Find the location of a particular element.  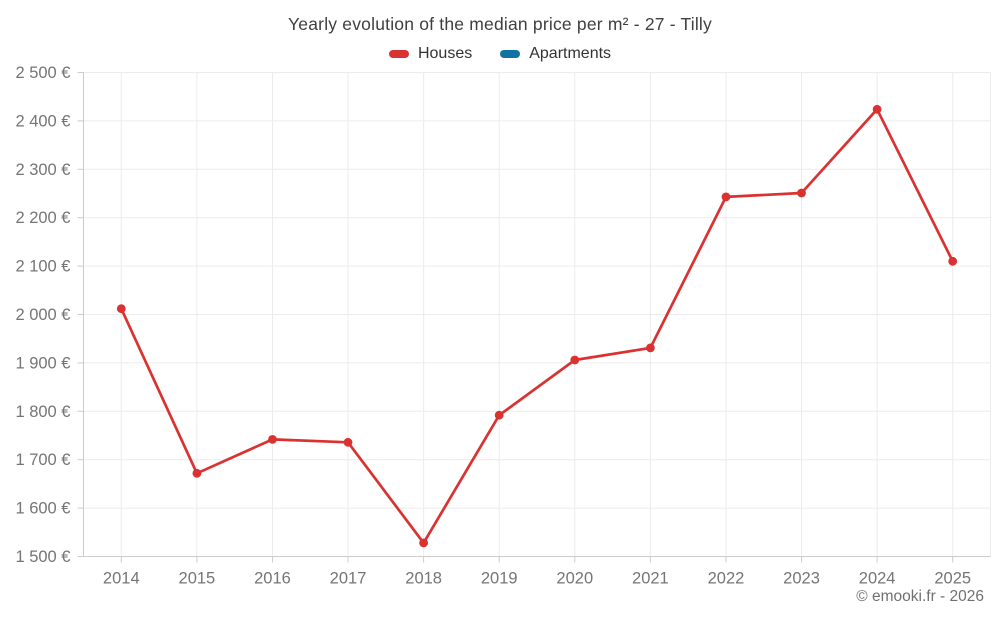

legend-label: Apartments is located at coordinates (570, 53).